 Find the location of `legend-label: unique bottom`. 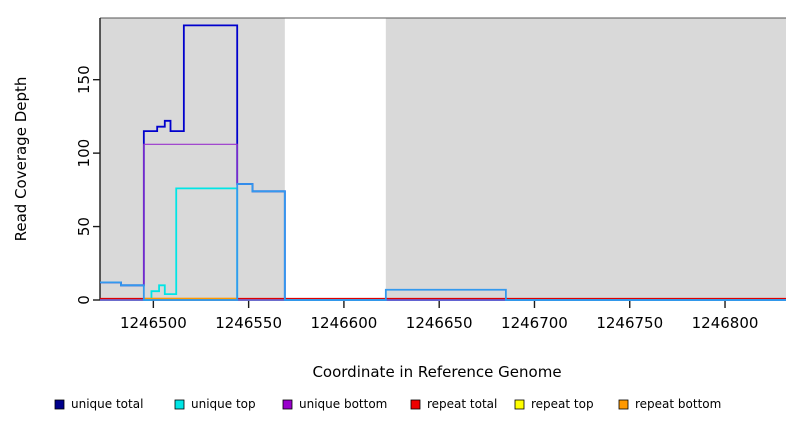

legend-label: unique bottom is located at coordinates (343, 404).